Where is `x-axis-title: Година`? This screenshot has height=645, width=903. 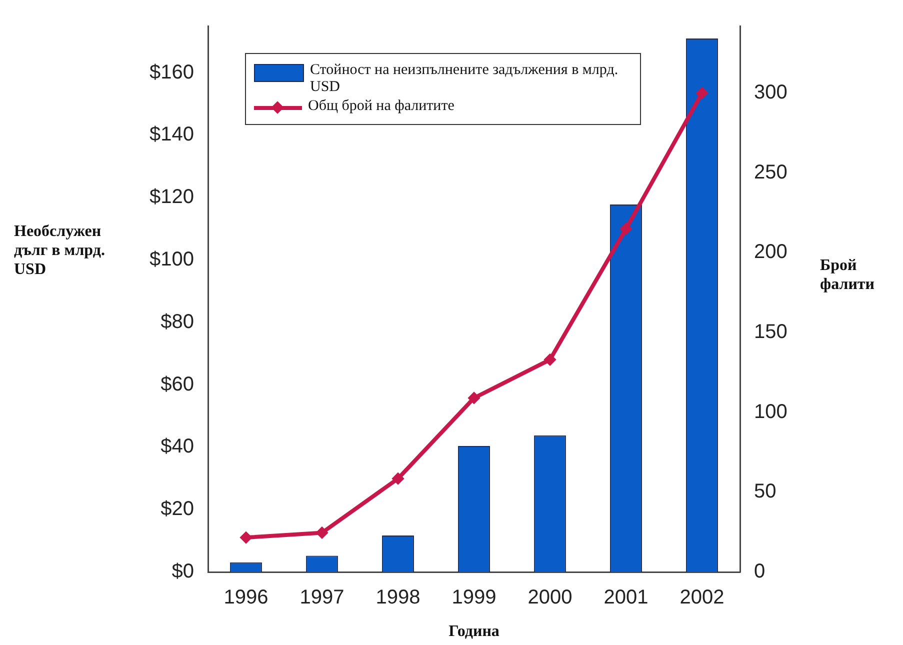
x-axis-title: Година is located at coordinates (474, 631).